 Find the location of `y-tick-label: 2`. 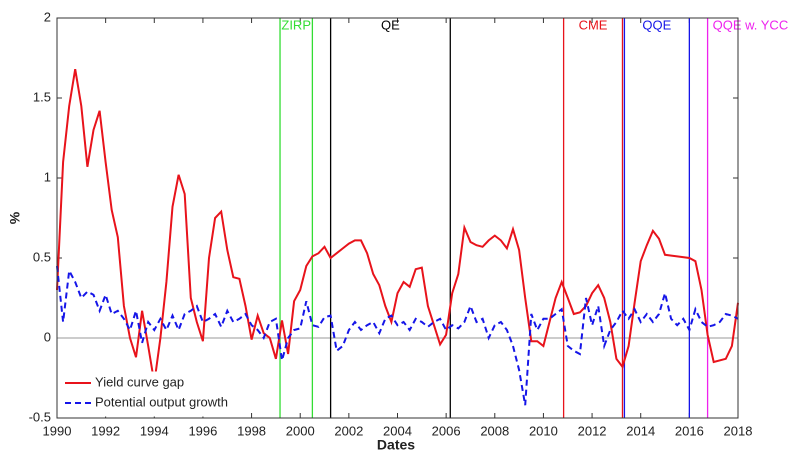

y-tick-label: 2 is located at coordinates (47, 16).